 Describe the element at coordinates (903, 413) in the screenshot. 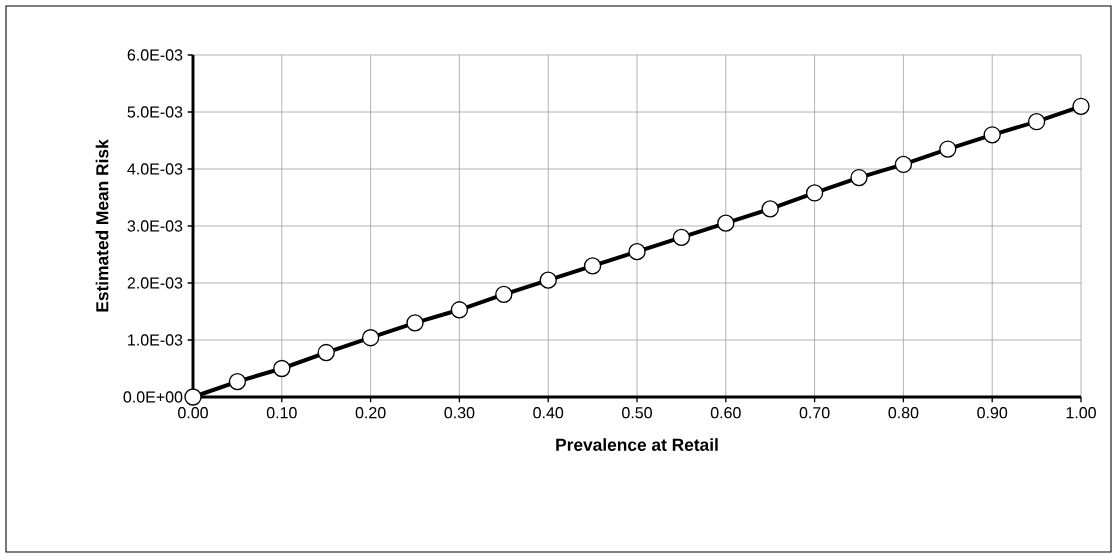

I see `x-tick-label: 0.80` at that location.